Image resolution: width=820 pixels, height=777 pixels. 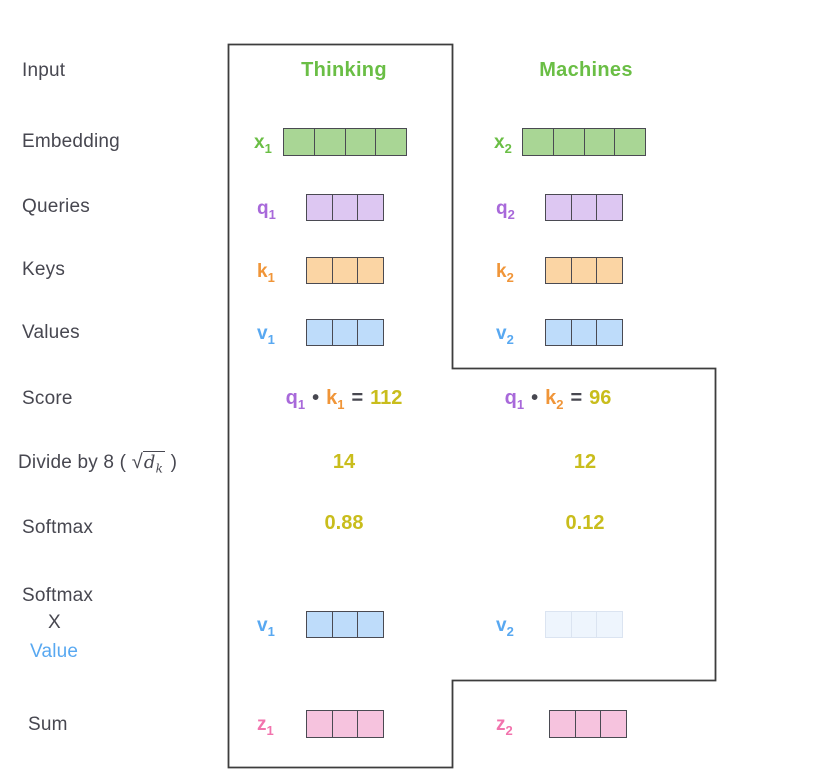 I want to click on v1-softmax-vector, so click(x=345, y=624).